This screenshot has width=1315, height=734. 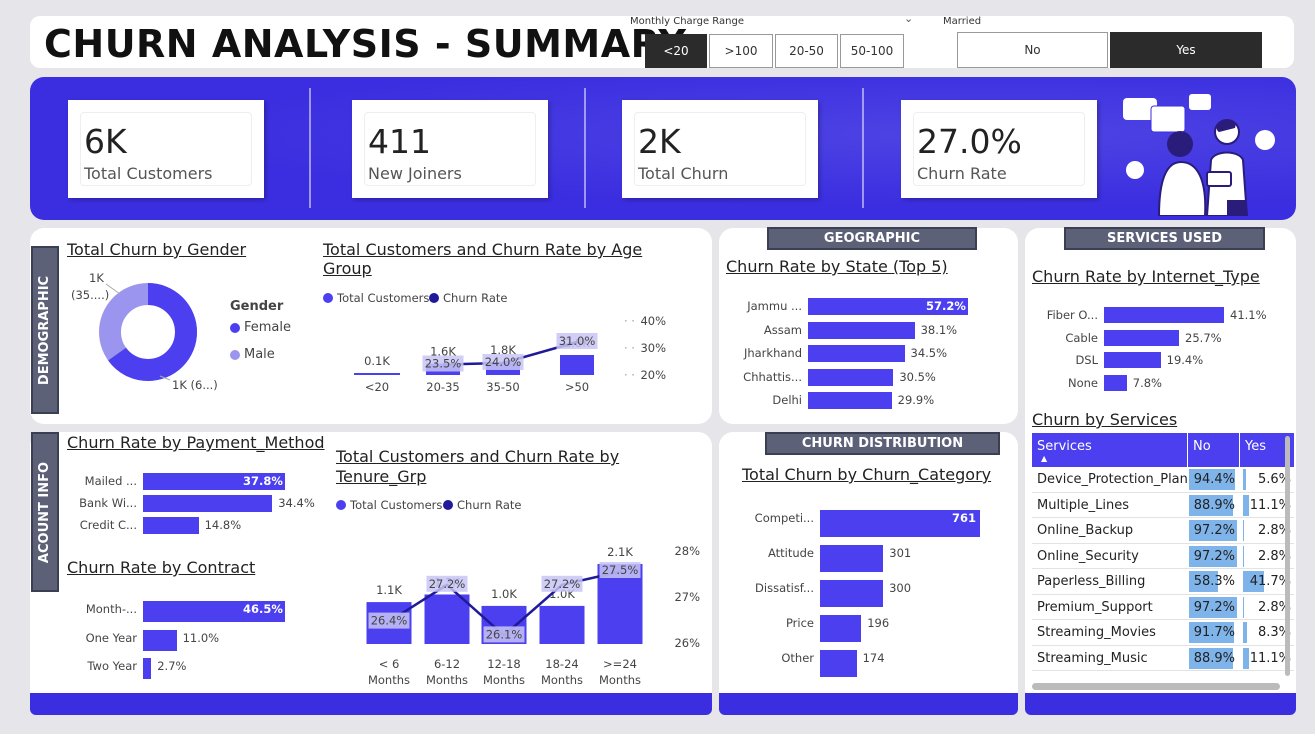 I want to click on age-y2-tick-dots: · ·, so click(x=629, y=321).